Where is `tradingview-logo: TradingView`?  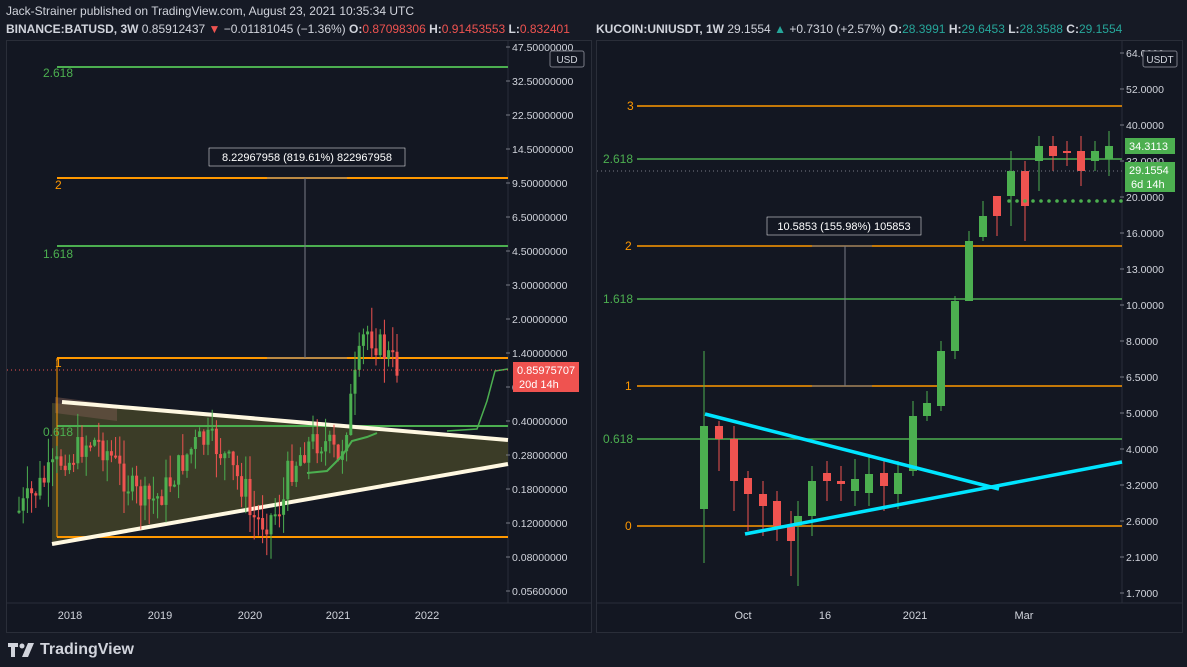
tradingview-logo: TradingView is located at coordinates (71, 650).